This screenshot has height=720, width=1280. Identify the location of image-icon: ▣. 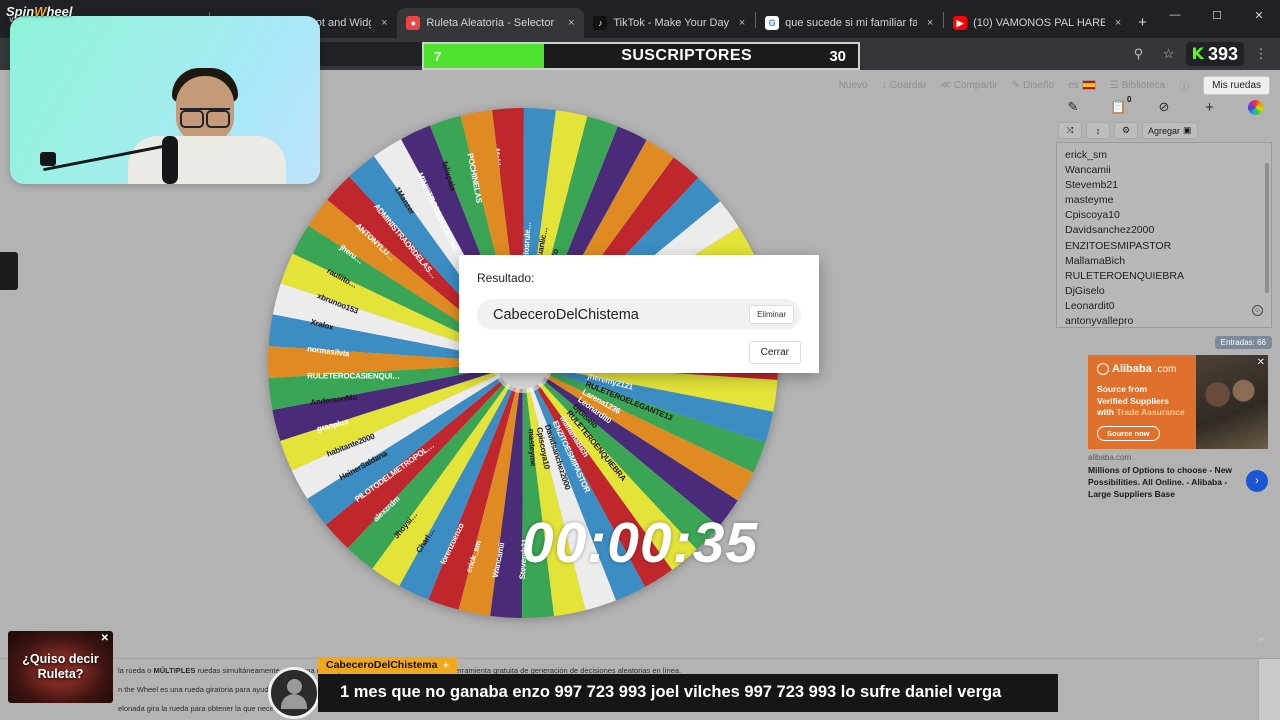
(1187, 130).